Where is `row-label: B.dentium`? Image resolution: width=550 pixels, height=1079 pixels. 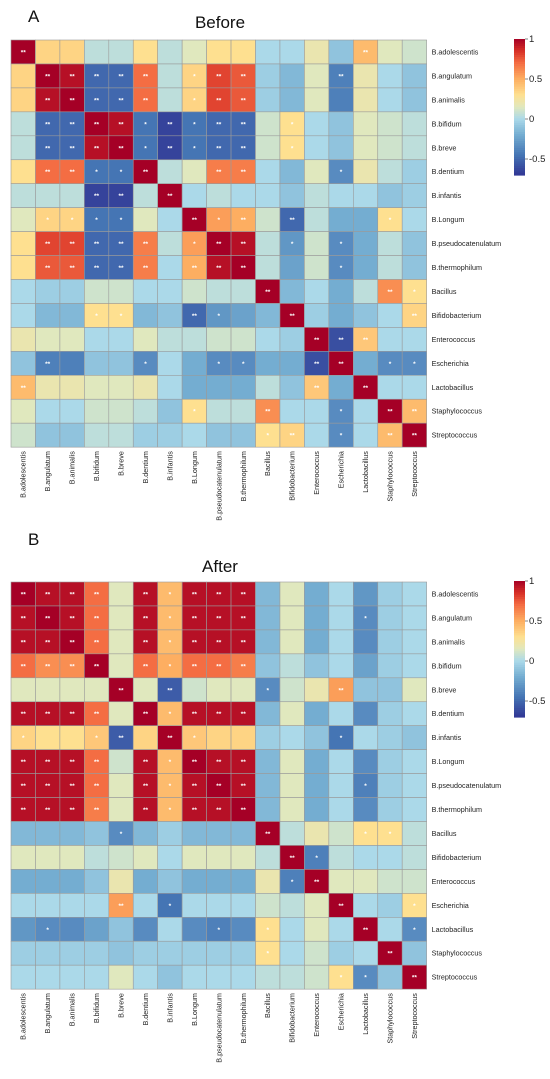 row-label: B.dentium is located at coordinates (448, 171).